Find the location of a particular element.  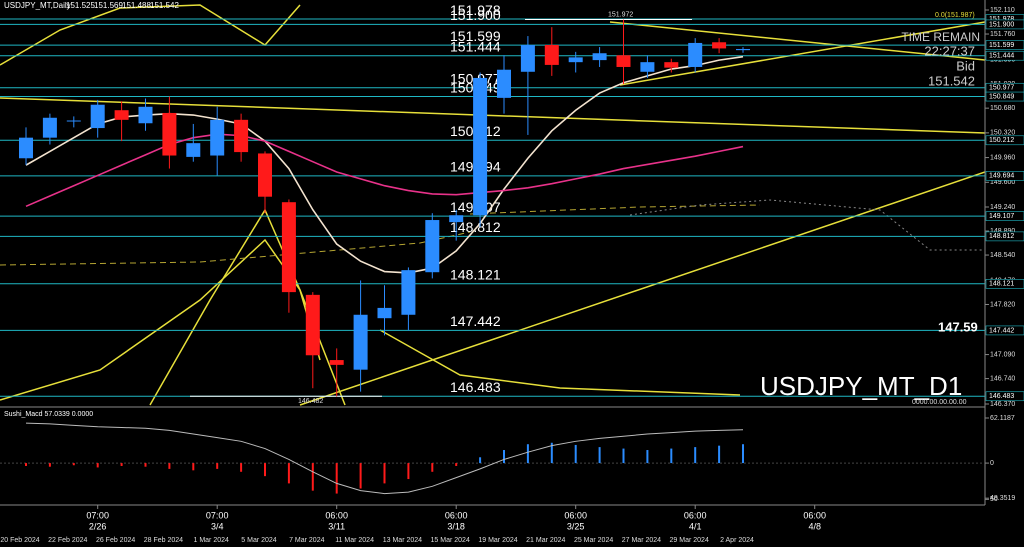

x-date-label: 21 Mar 2024 is located at coordinates (545, 540).